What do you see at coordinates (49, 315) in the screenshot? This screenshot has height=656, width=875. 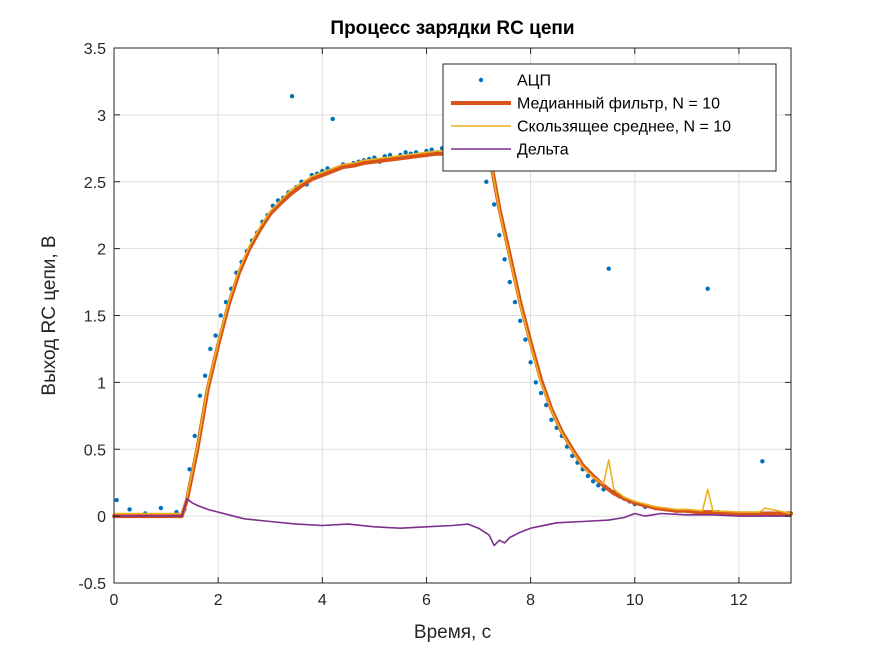 I see `y-axis-title: Выход RC цепи, В` at bounding box center [49, 315].